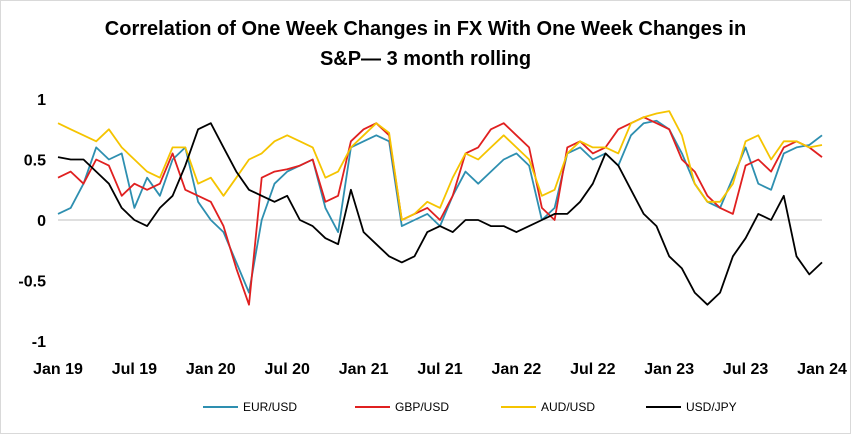  Describe the element at coordinates (287, 369) in the screenshot. I see `x-tick-label: Jul 20` at that location.